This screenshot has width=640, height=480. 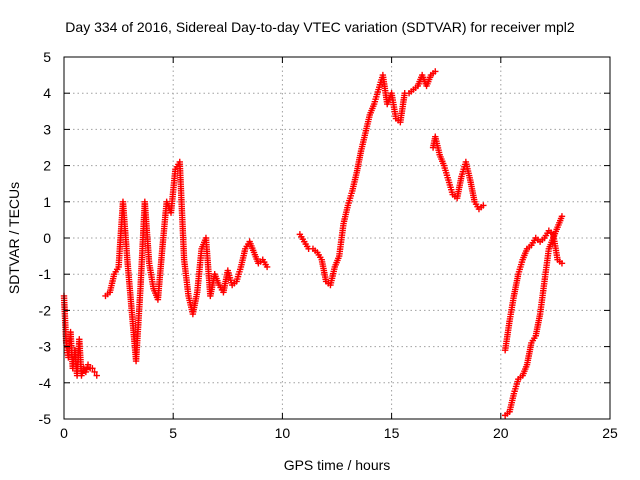 I want to click on y-tick-label: 0, so click(x=47, y=238).